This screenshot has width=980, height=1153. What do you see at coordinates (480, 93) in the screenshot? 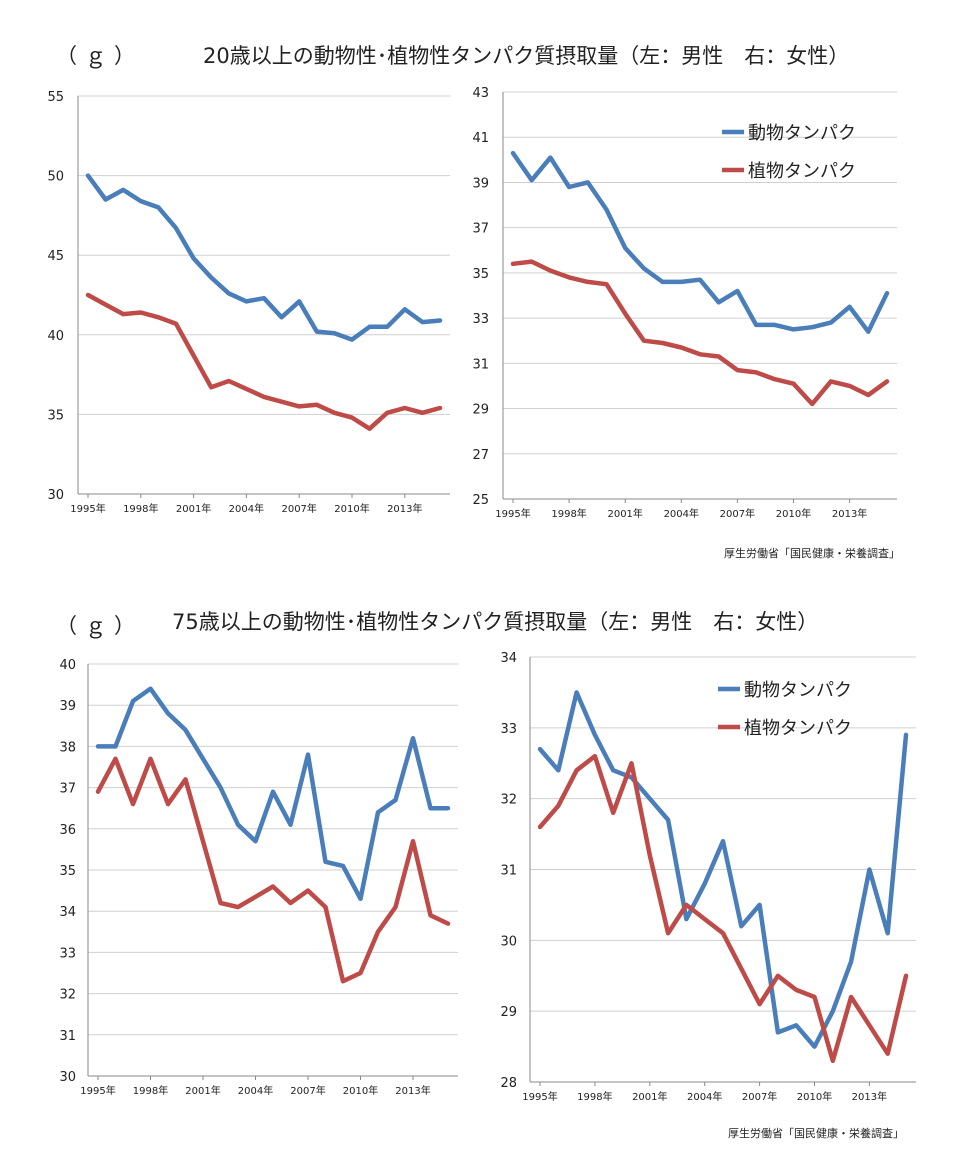
I see `y-tick-label: 43` at bounding box center [480, 93].